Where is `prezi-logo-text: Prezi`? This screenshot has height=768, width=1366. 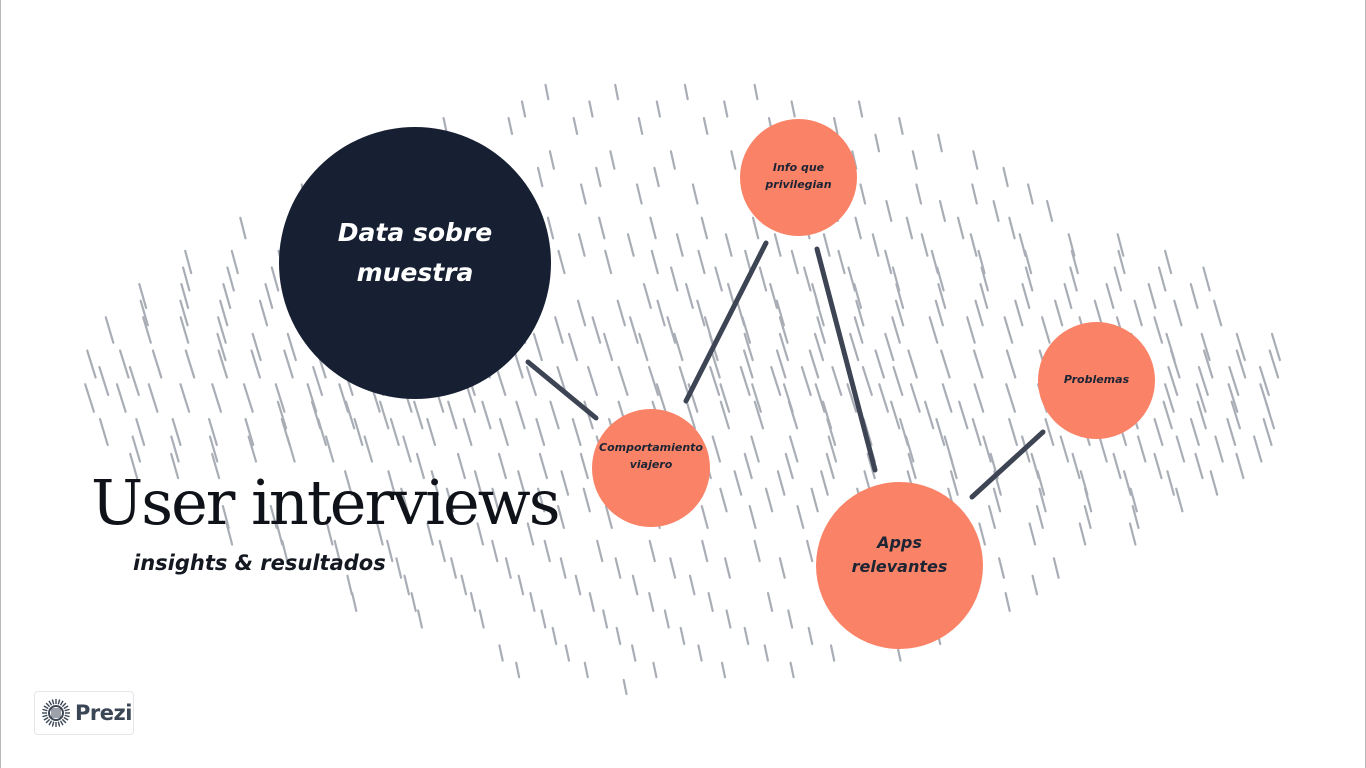
prezi-logo-text: Prezi is located at coordinates (103, 713).